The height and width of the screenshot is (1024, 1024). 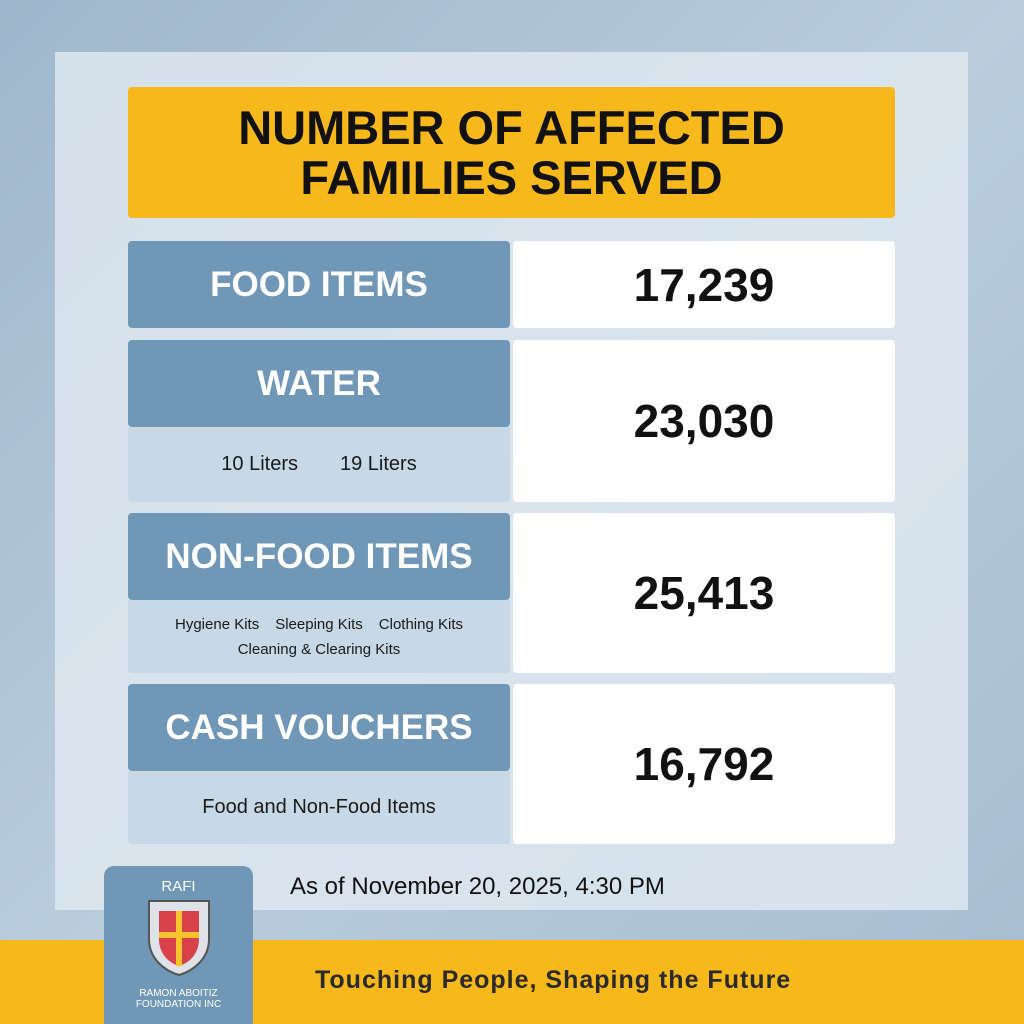 I want to click on cash-vouchers-subitems: Food and Non-Food Items, so click(x=319, y=807).